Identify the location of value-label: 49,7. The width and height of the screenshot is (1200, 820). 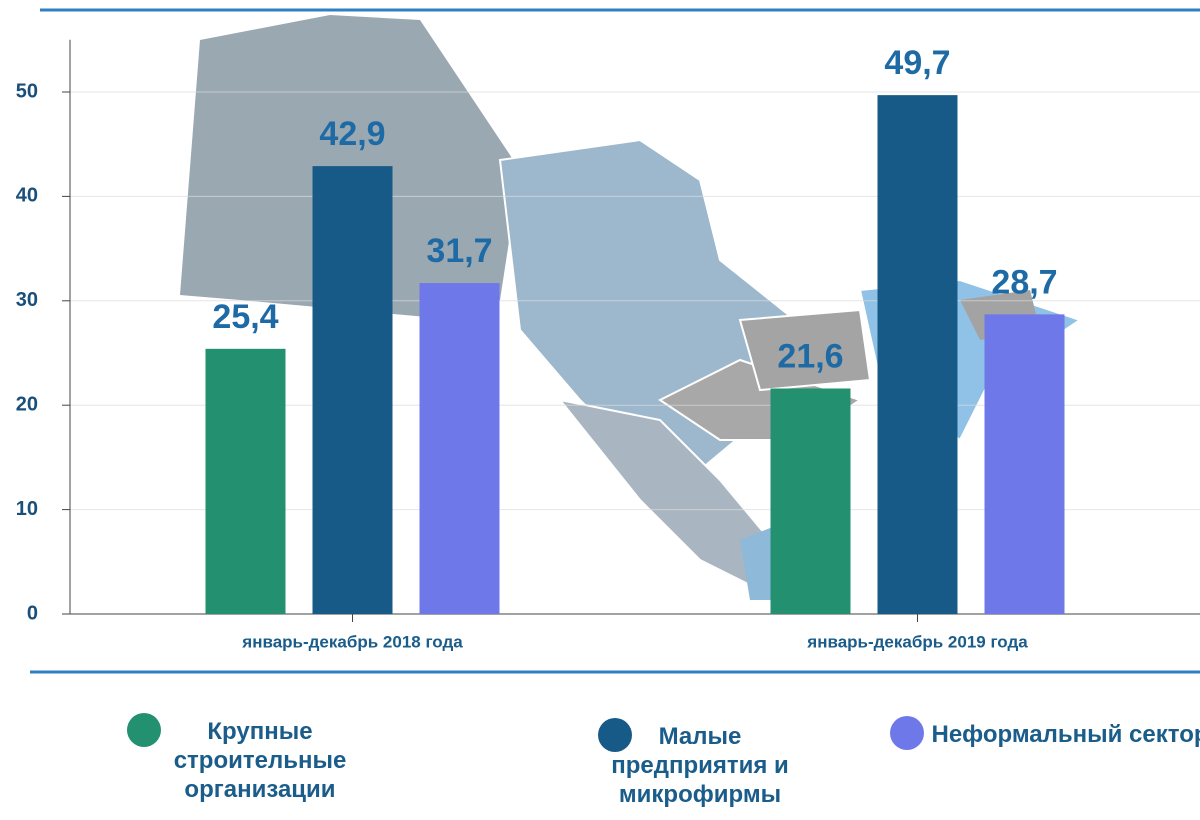
(917, 63).